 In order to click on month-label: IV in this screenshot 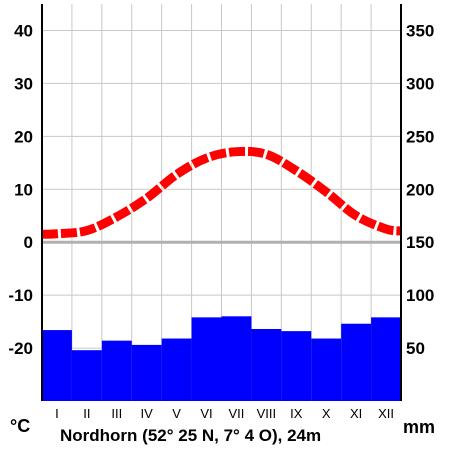, I will do `click(147, 413)`.